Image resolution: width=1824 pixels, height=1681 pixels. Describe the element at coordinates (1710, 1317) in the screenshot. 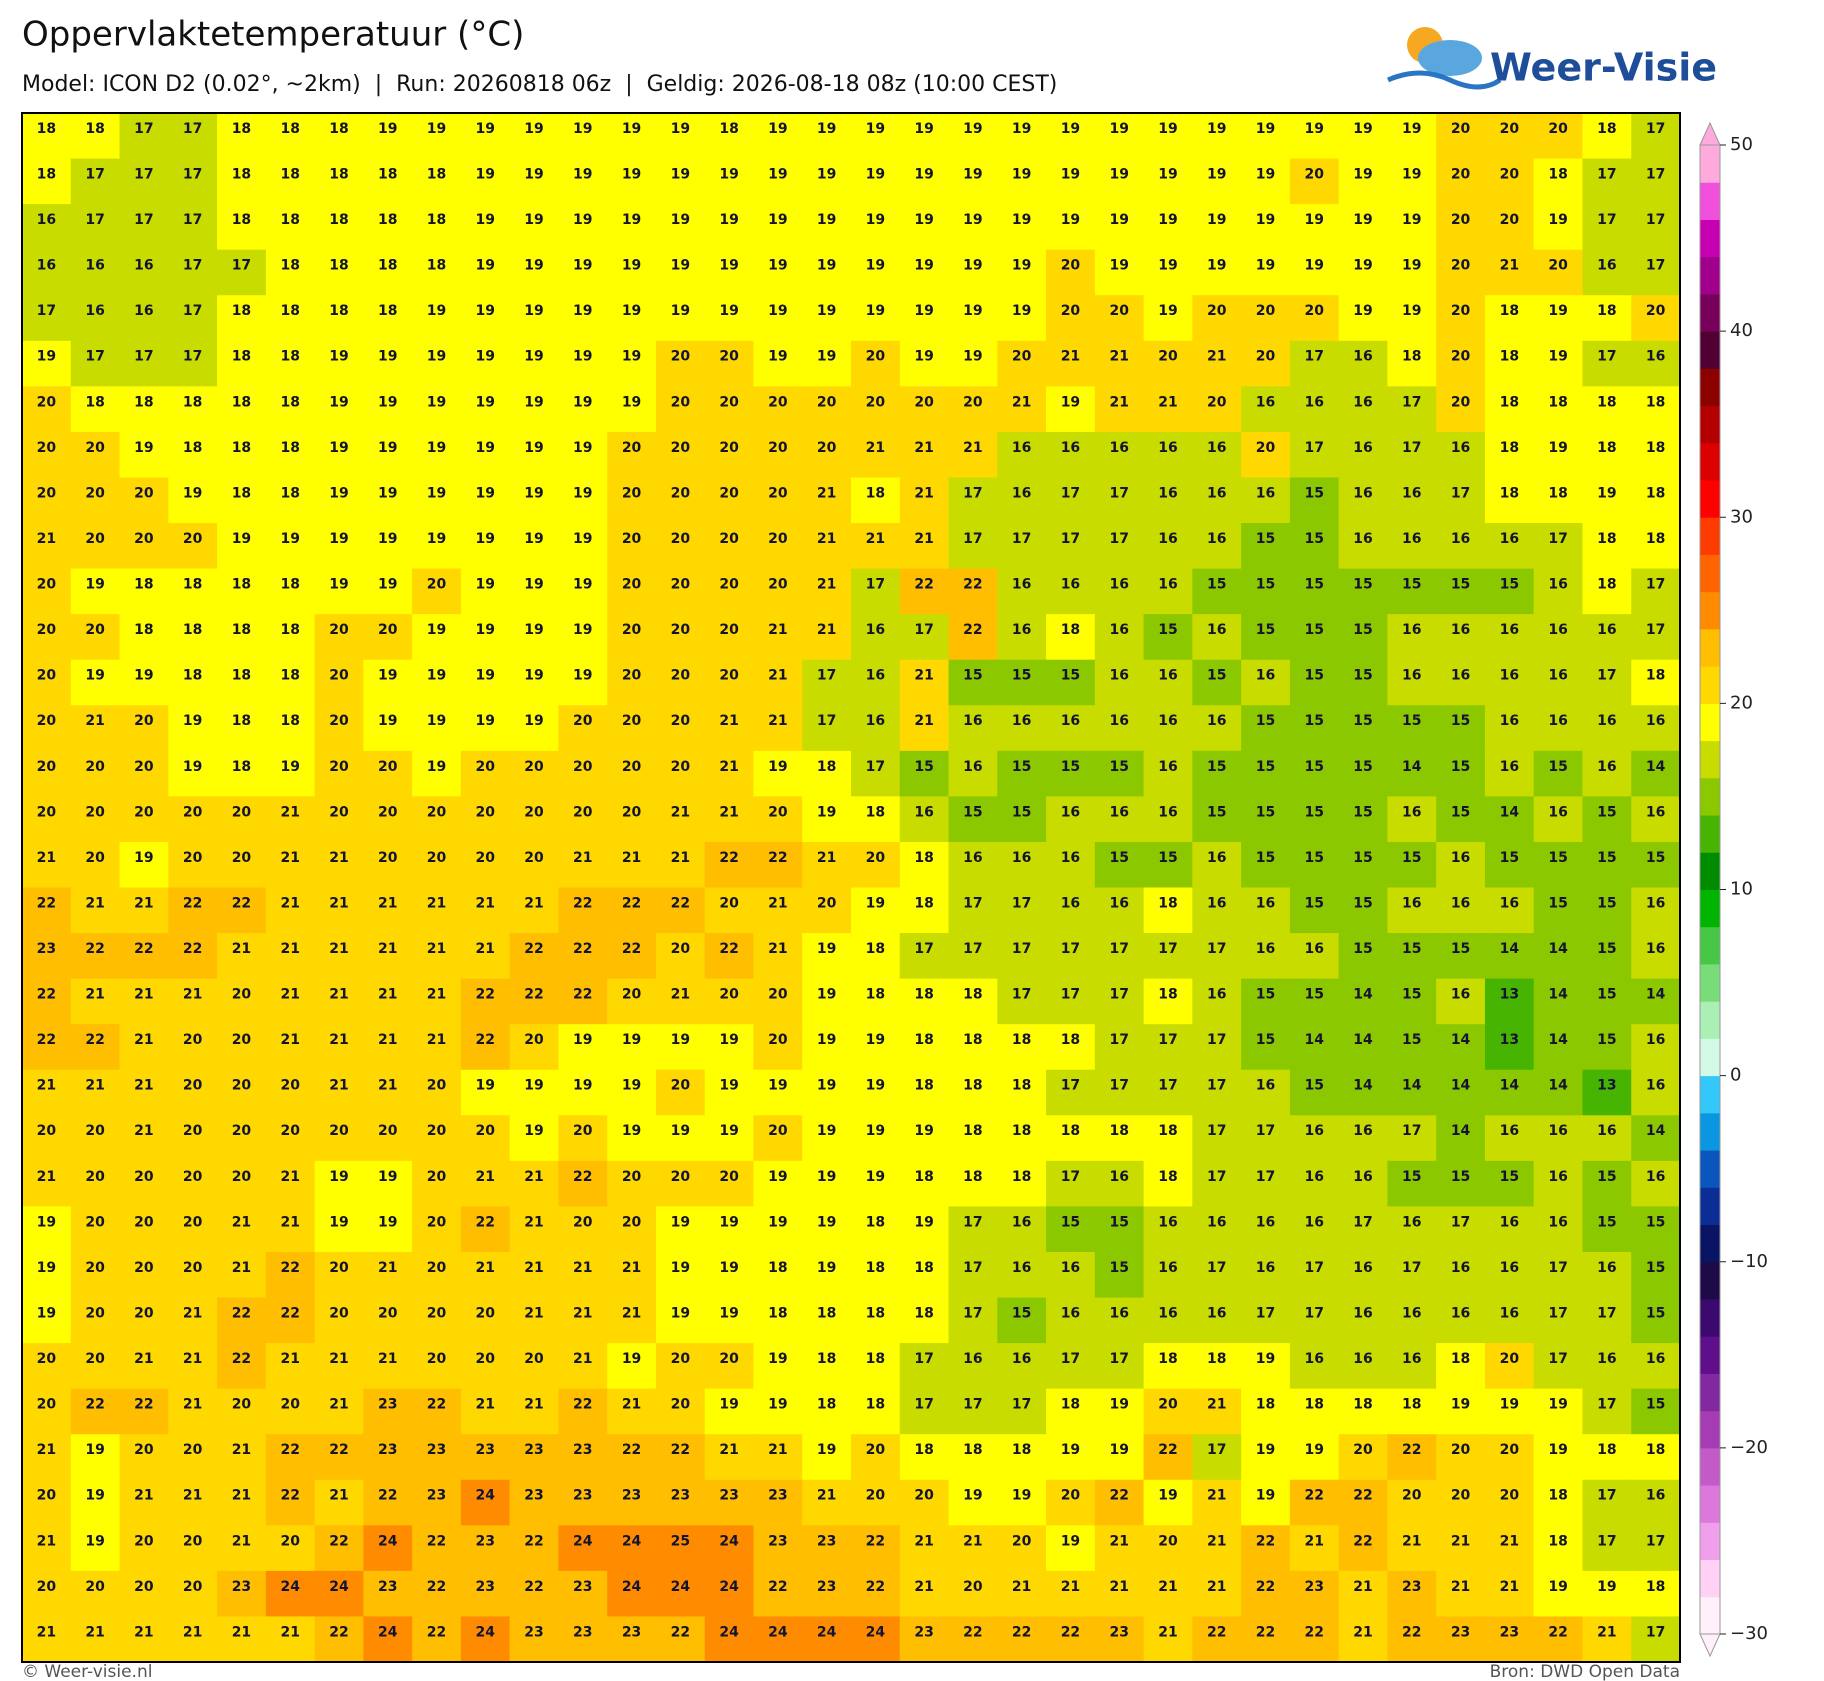

I see `colorbar-segment` at that location.